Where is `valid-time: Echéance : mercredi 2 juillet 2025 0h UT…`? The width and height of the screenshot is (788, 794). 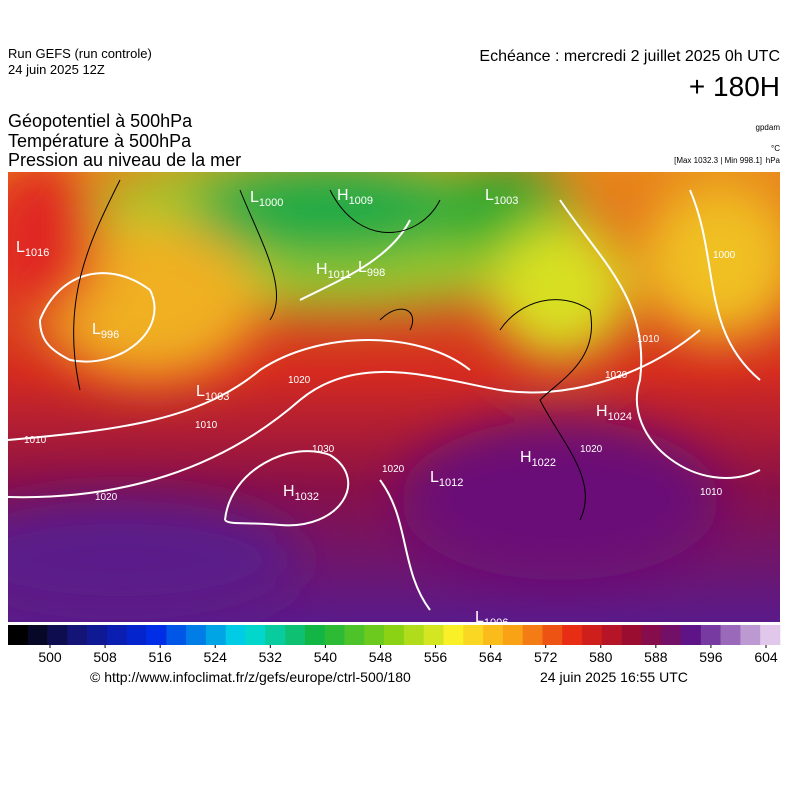
valid-time: Echéance : mercredi 2 juillet 2025 0h UT… is located at coordinates (629, 56).